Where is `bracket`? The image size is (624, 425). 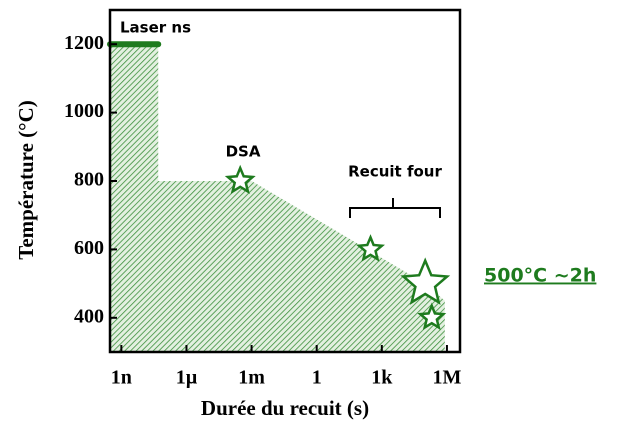 bracket is located at coordinates (395, 208).